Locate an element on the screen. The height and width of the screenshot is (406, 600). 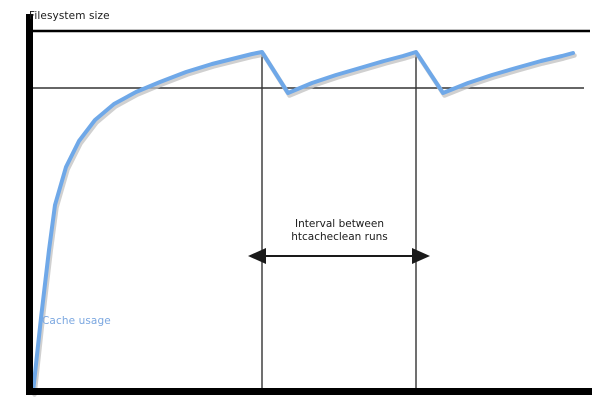
interval-caption: Interval between htcacheclean runs is located at coordinates (339, 231).